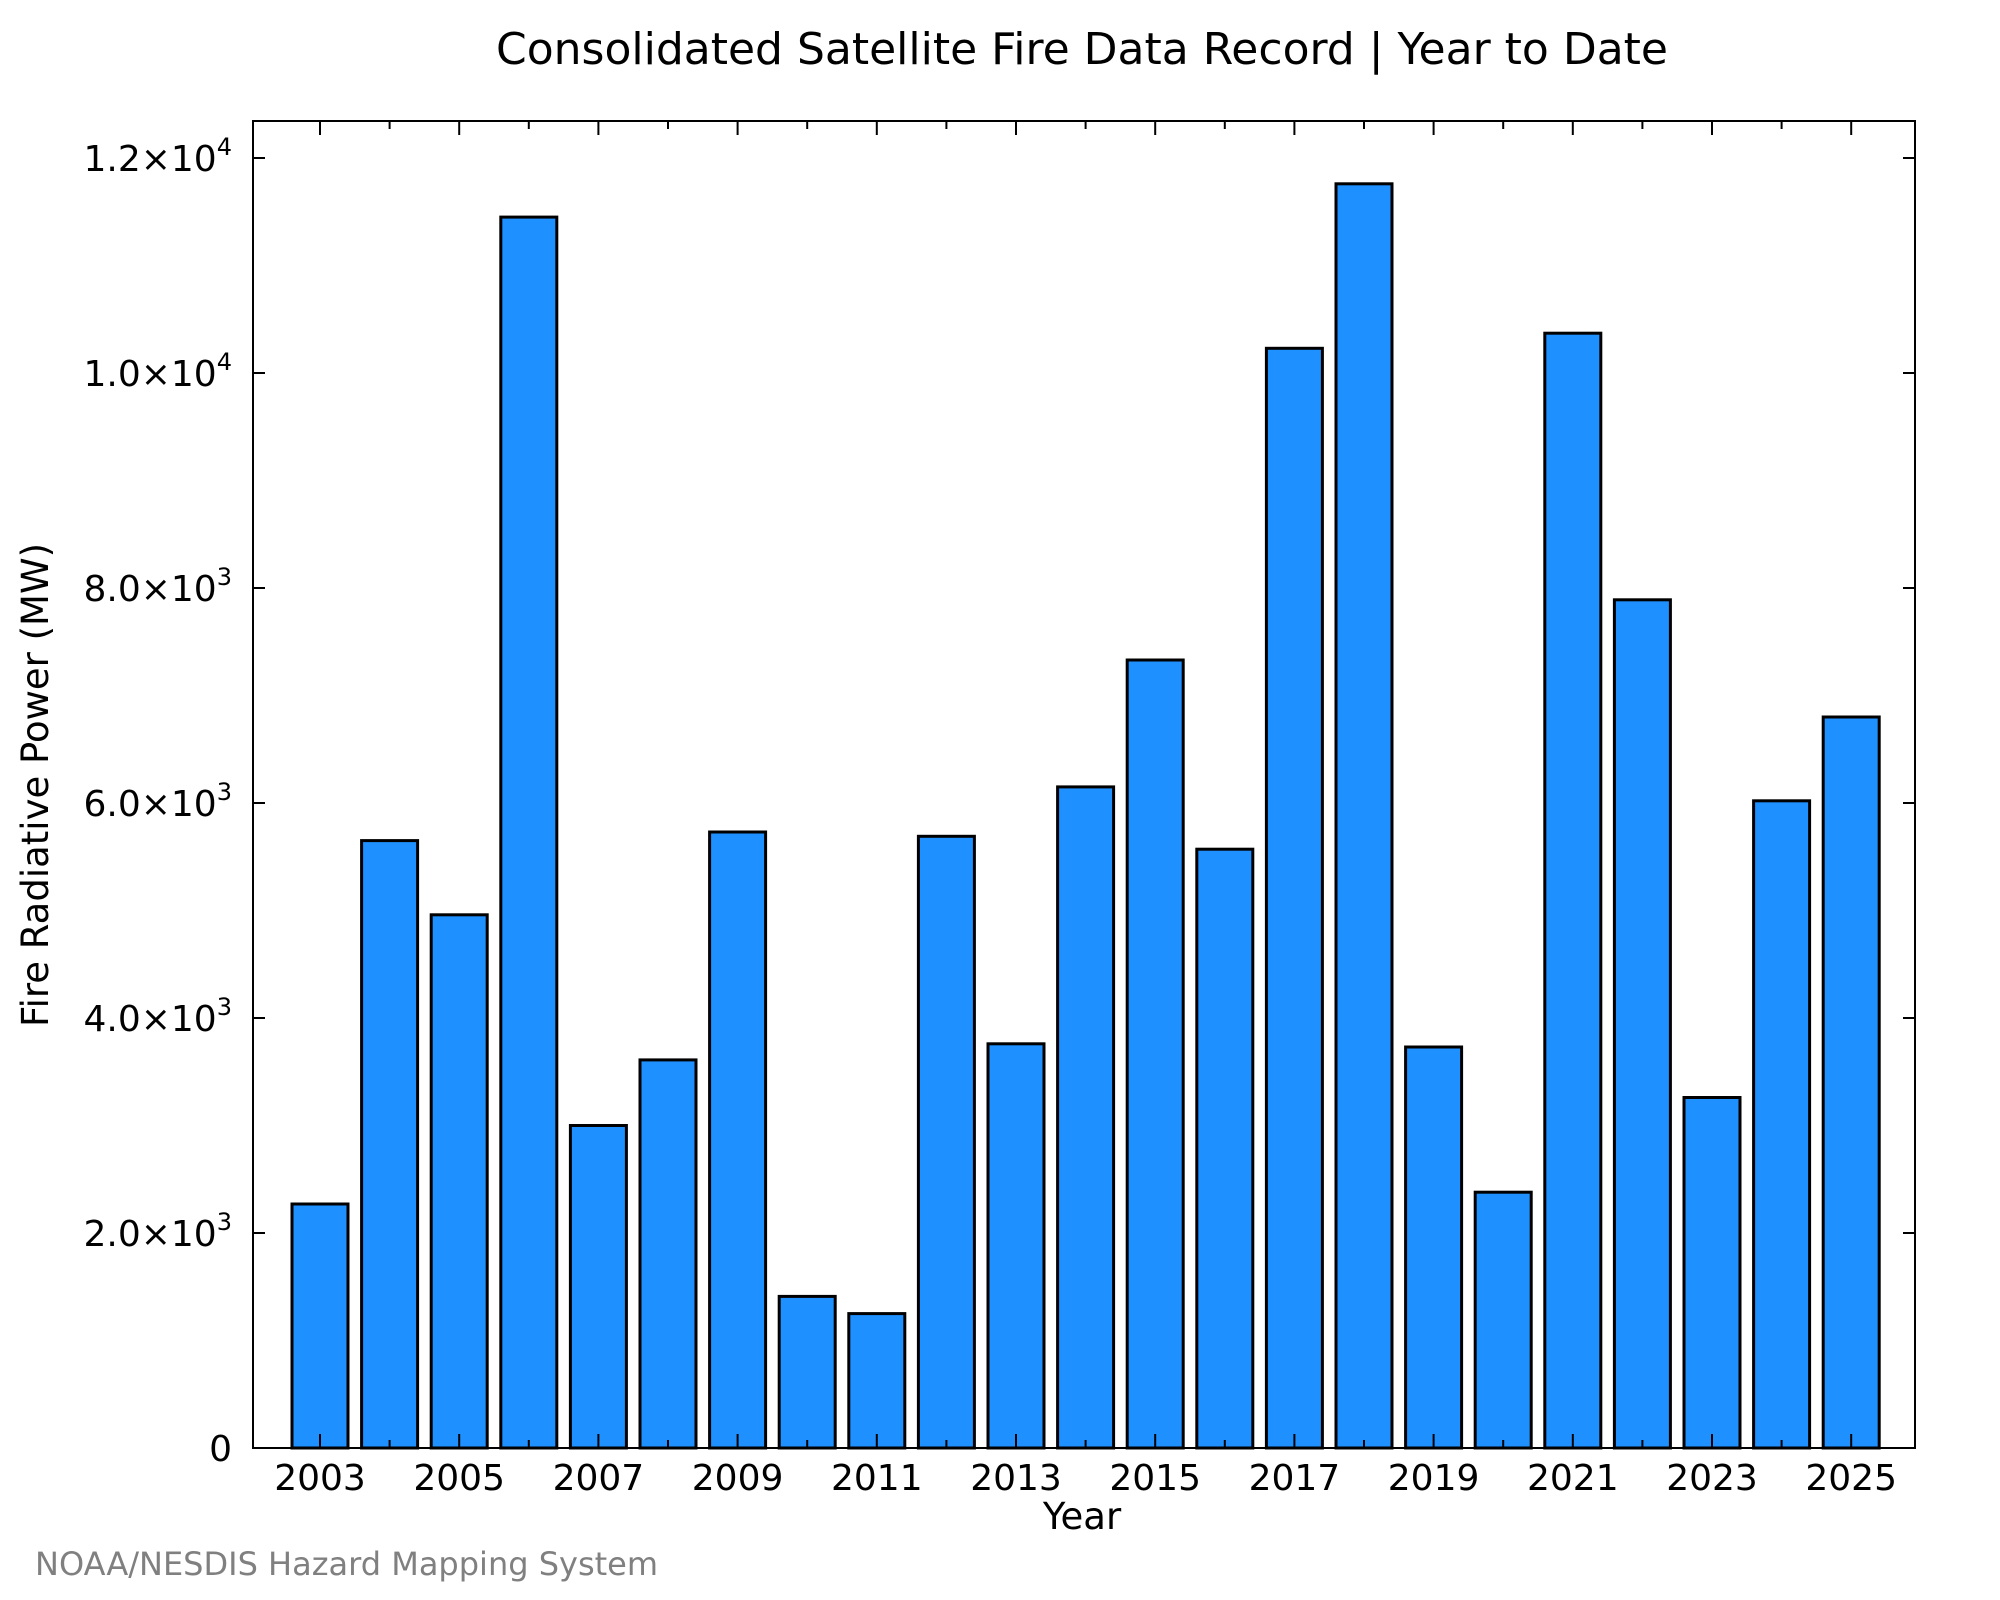  I want to click on x-tick-label-2025: 2025, so click(1851, 1478).